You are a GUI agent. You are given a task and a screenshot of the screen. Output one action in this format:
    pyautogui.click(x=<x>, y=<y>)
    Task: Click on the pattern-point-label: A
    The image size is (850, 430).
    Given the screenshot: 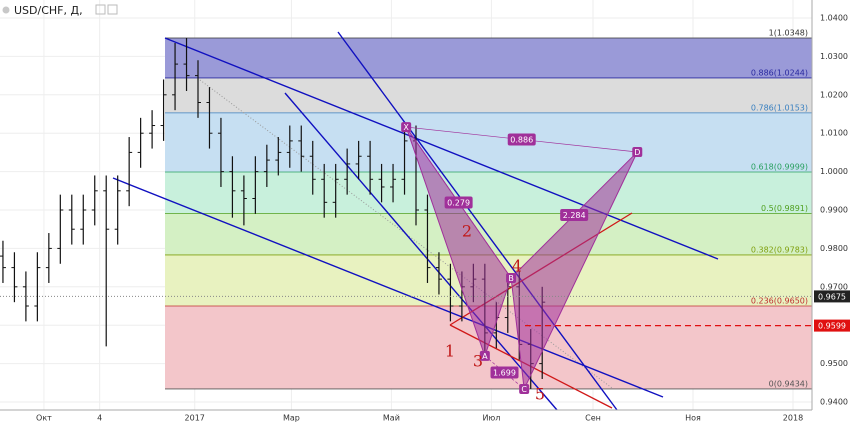 What is the action you would take?
    pyautogui.click(x=485, y=356)
    